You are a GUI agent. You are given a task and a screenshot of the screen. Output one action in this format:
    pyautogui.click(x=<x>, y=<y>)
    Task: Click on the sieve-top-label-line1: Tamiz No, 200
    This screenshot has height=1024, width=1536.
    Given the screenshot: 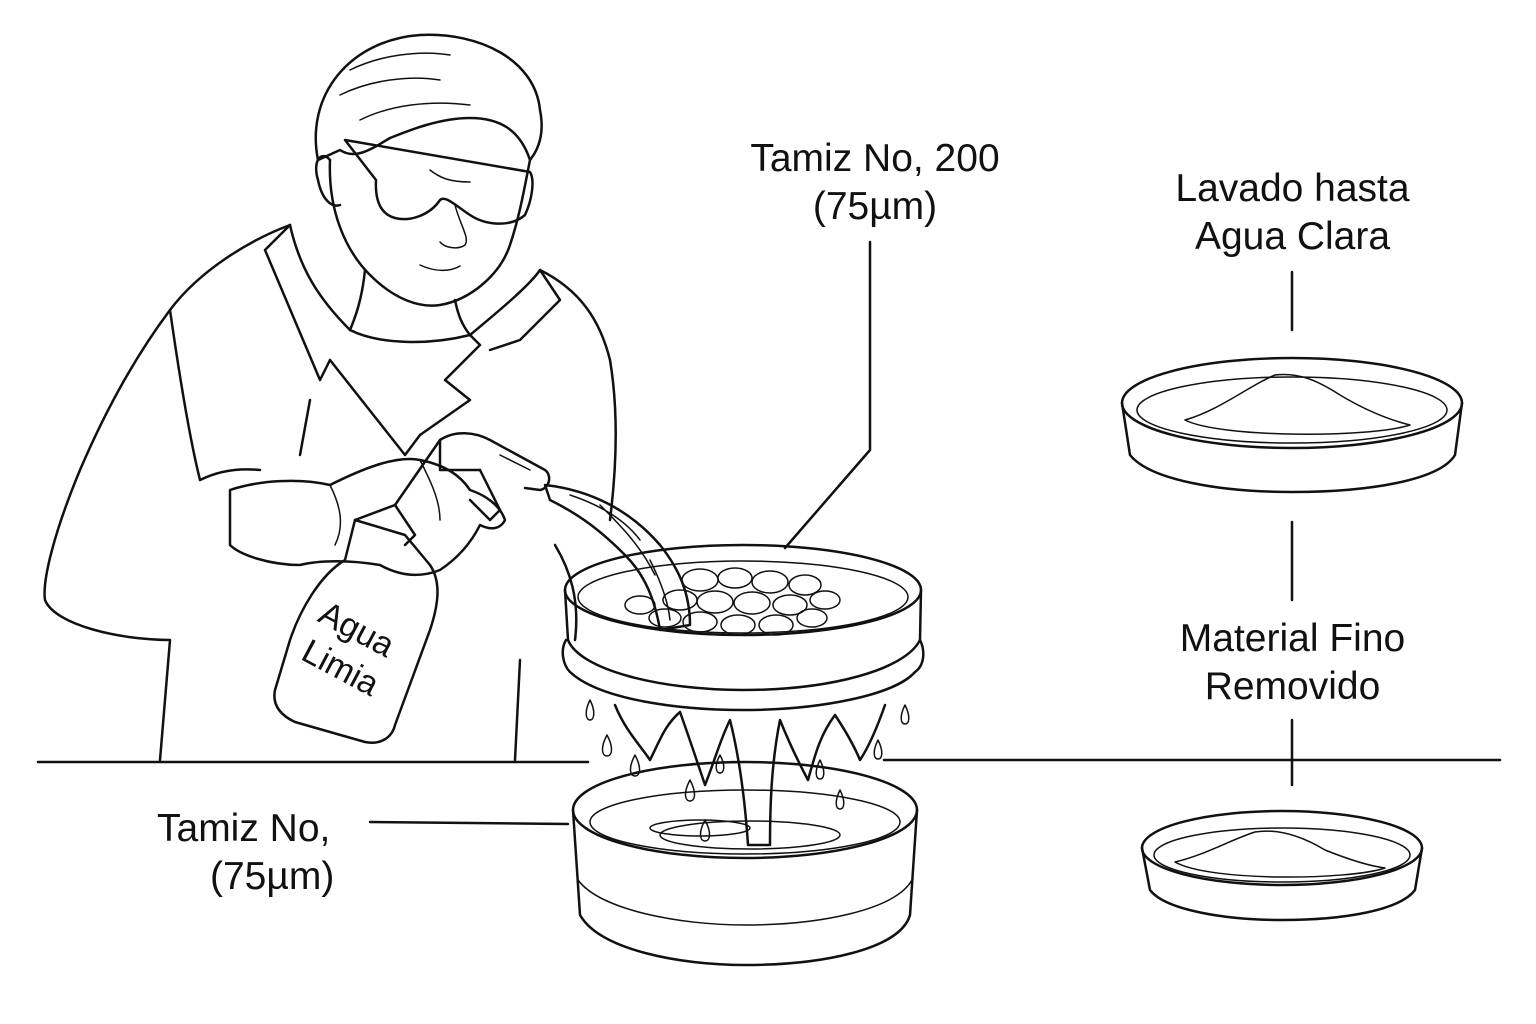 What is the action you would take?
    pyautogui.click(x=875, y=158)
    